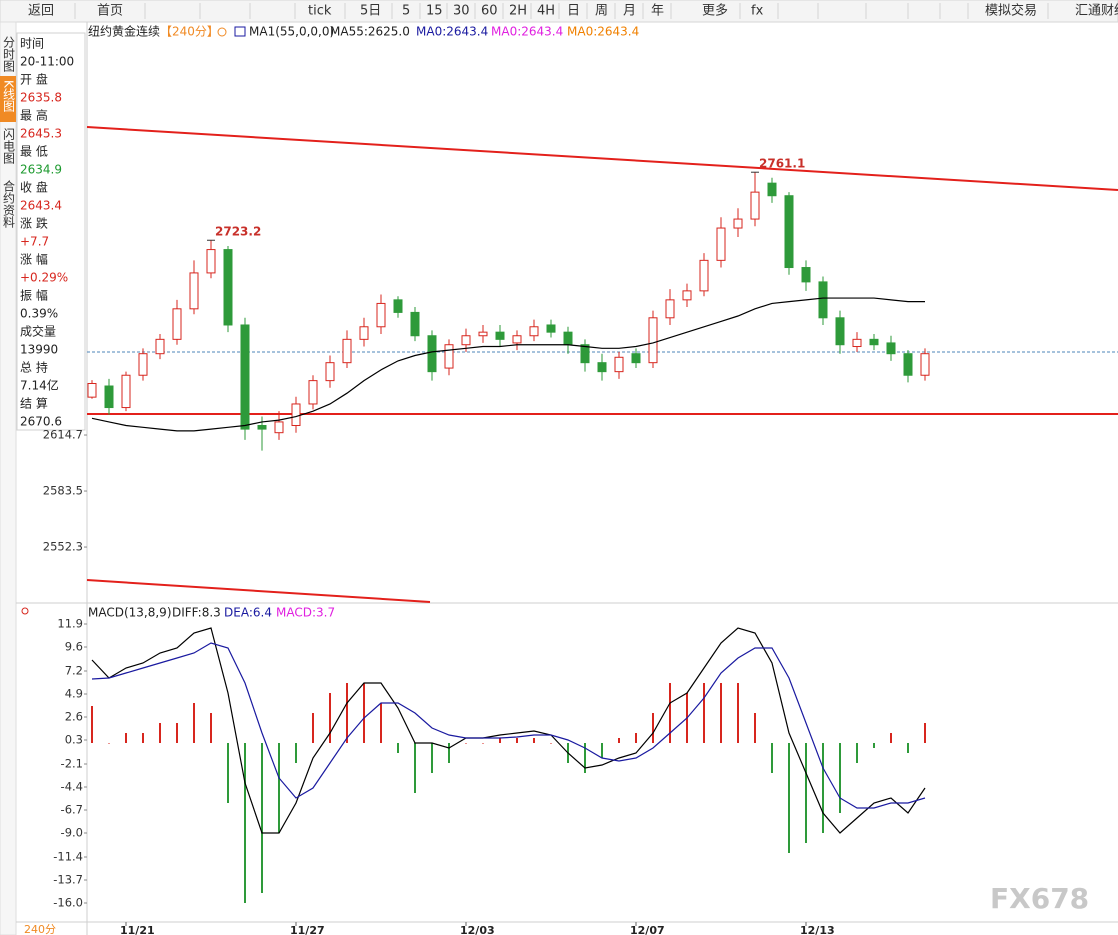 The height and width of the screenshot is (935, 1118). I want to click on y-tick-label: 11.9, so click(70, 624).